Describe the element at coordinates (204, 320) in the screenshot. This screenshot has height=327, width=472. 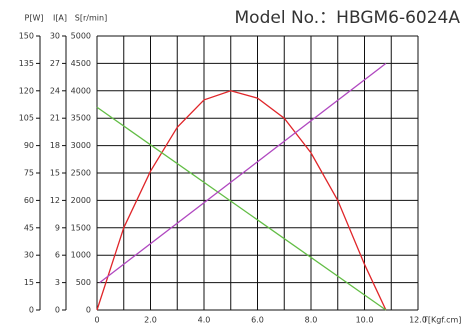
I see `x-tick-label: 4.0` at that location.